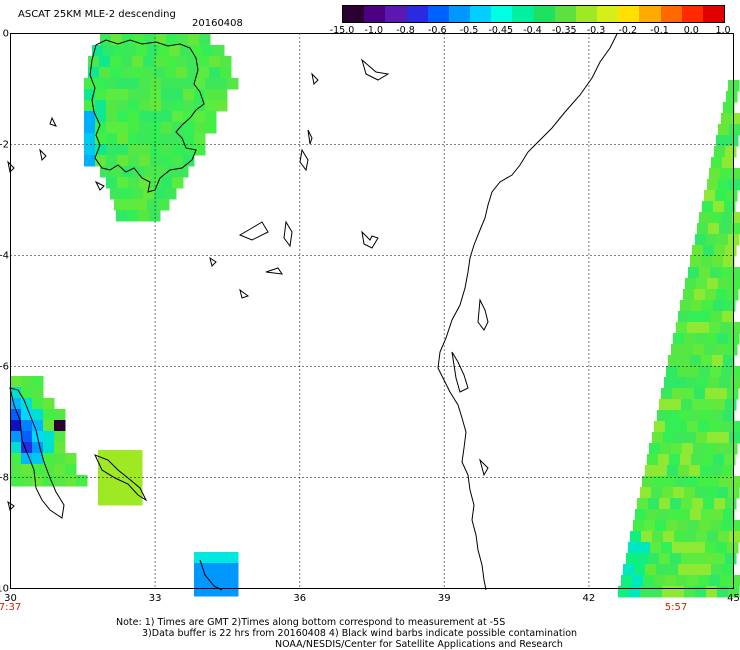  Describe the element at coordinates (147, 116) in the screenshot. I see `lake-victoria-outline` at that location.